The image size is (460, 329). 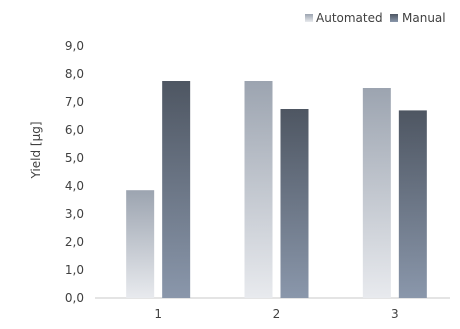 I want to click on y-tick-label: 0,0, so click(x=74, y=298).